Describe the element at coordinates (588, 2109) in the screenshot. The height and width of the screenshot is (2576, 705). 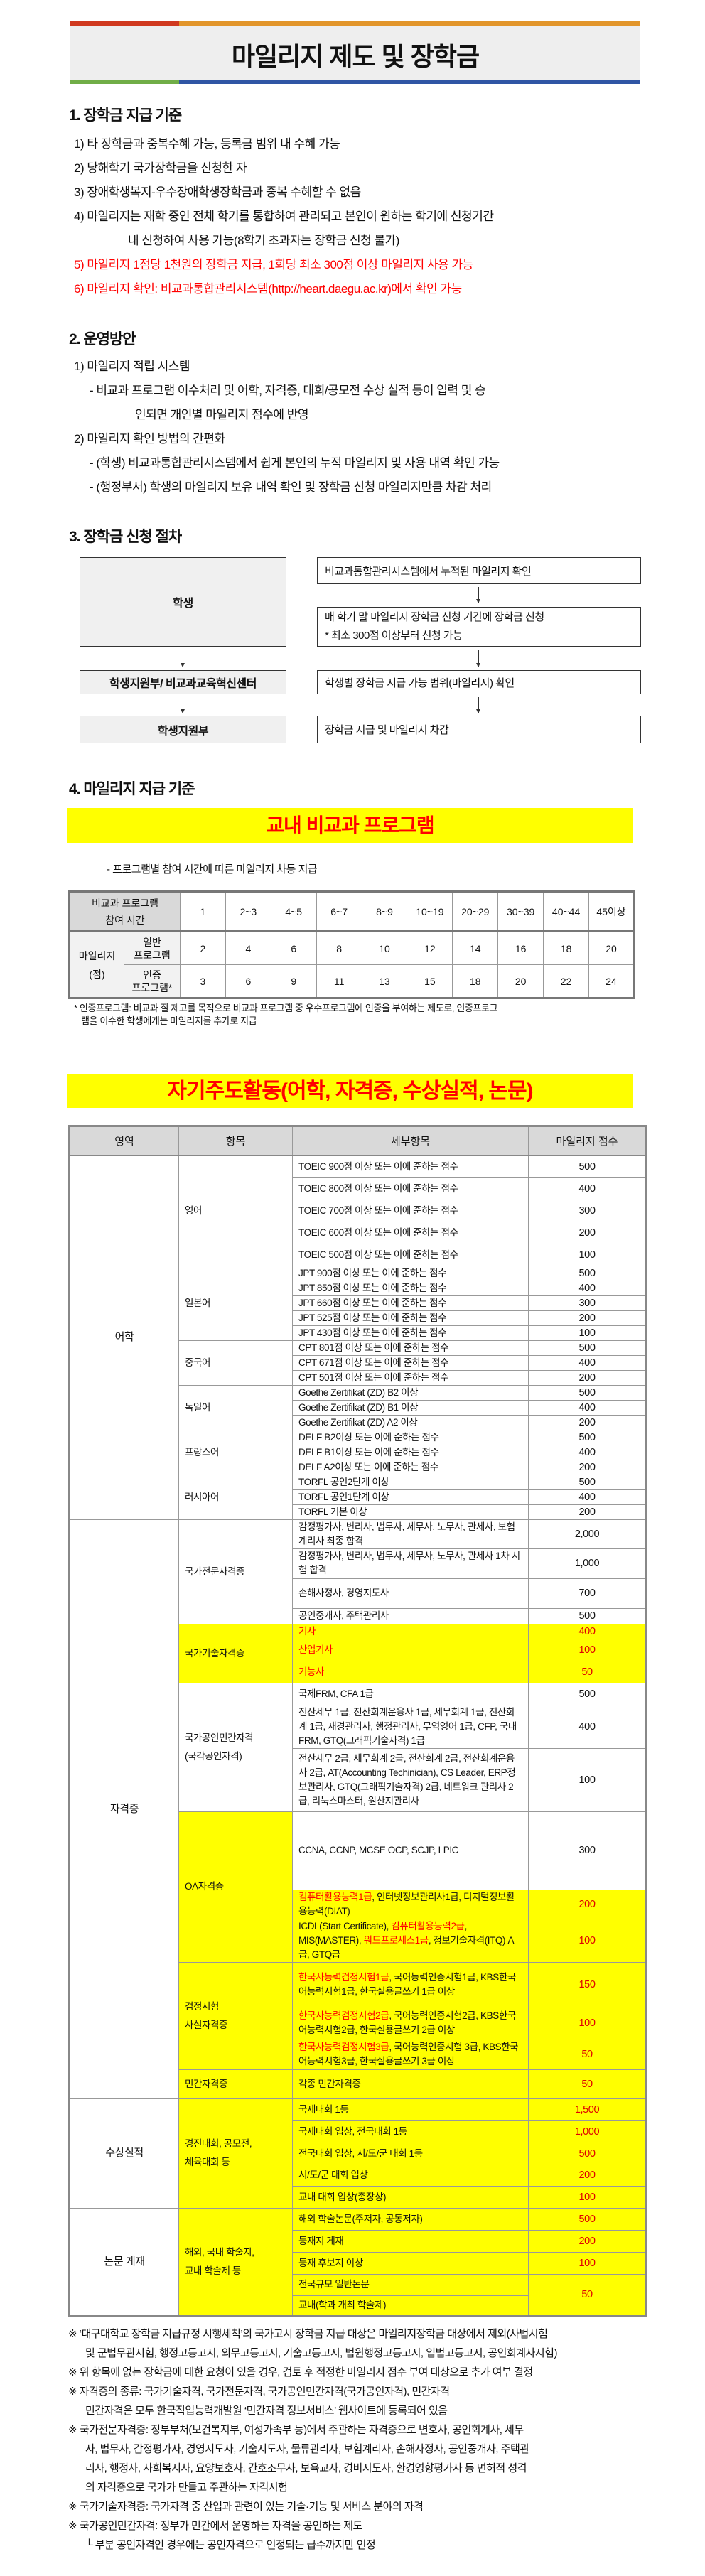
I see `score-cell: 1,500` at that location.